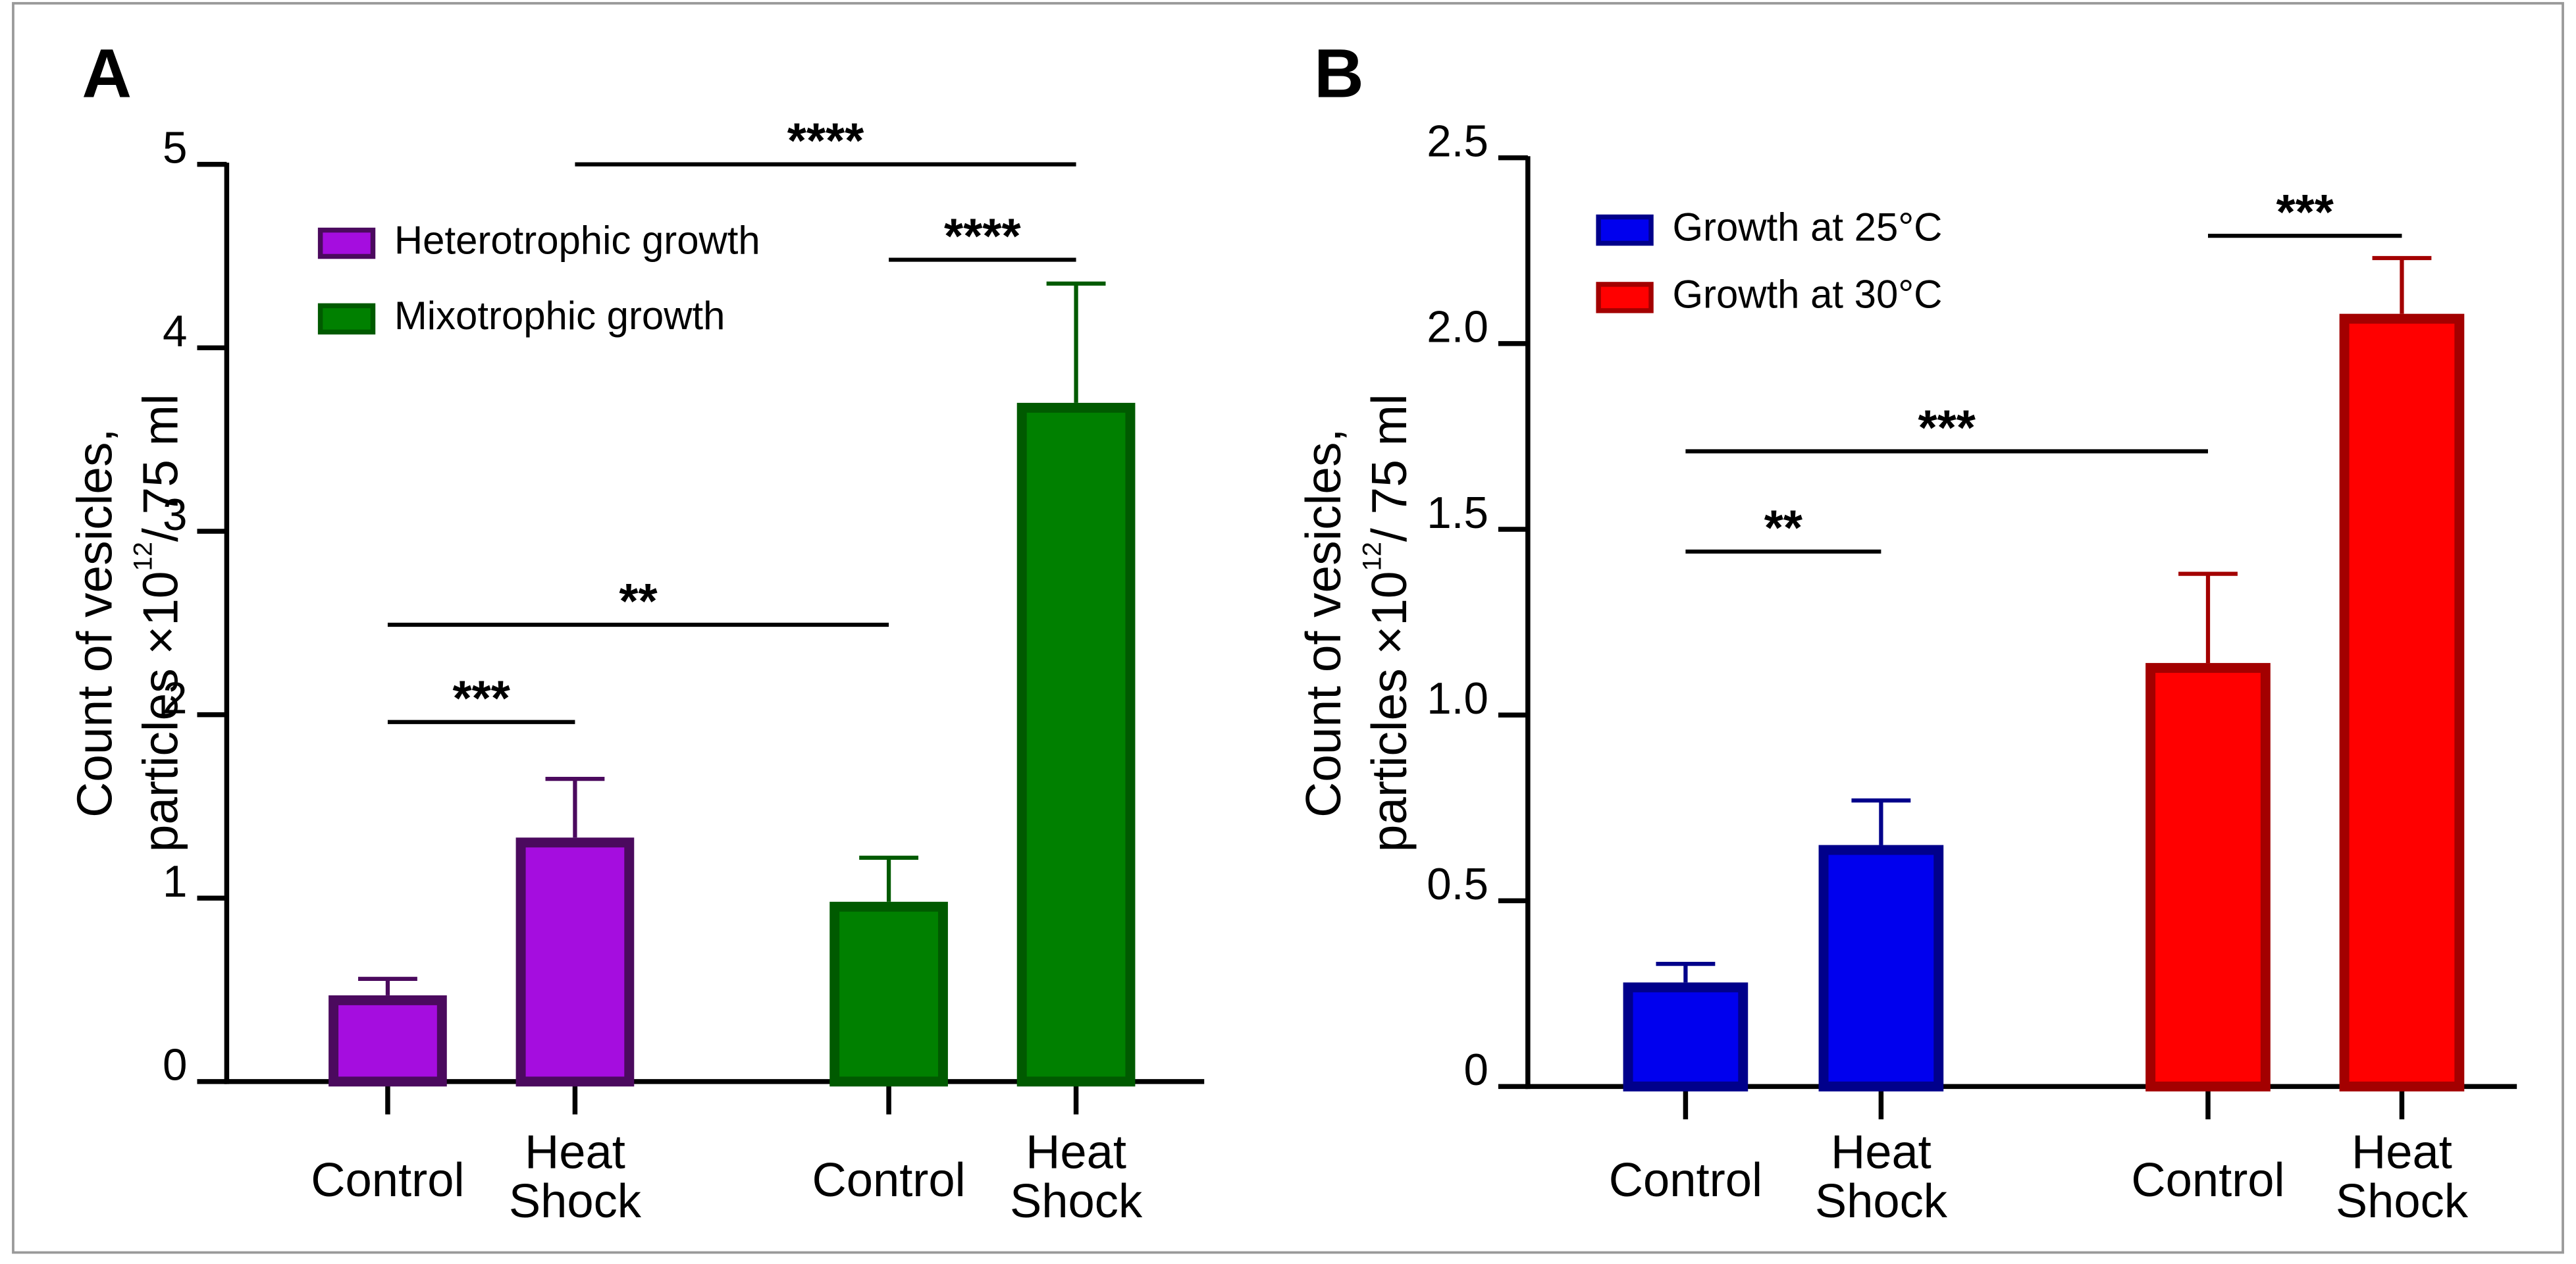  Describe the element at coordinates (1457, 328) in the screenshot. I see `y-tick-label: 2.0` at that location.